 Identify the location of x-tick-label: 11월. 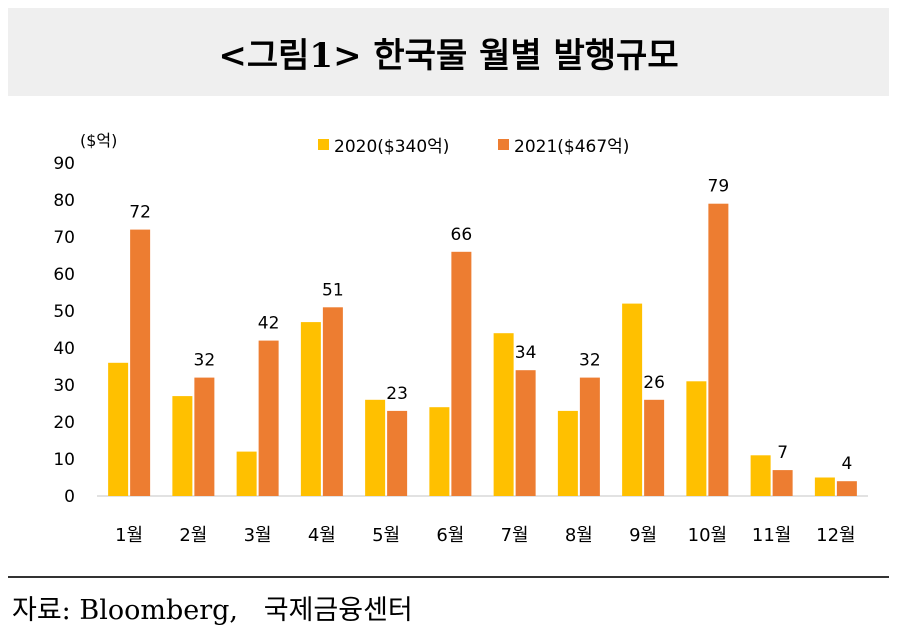
(771, 535).